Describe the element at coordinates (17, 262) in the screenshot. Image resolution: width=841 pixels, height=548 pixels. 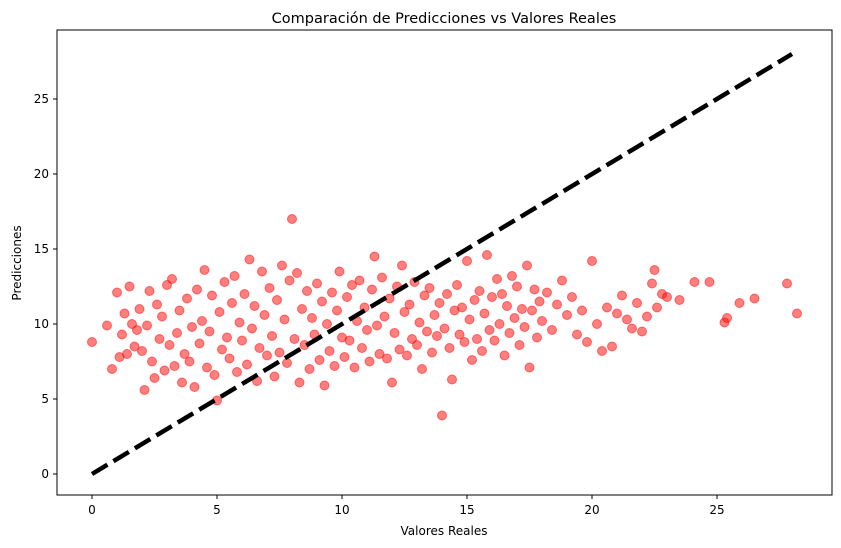
I see `y-axis-label: Predicciones` at that location.